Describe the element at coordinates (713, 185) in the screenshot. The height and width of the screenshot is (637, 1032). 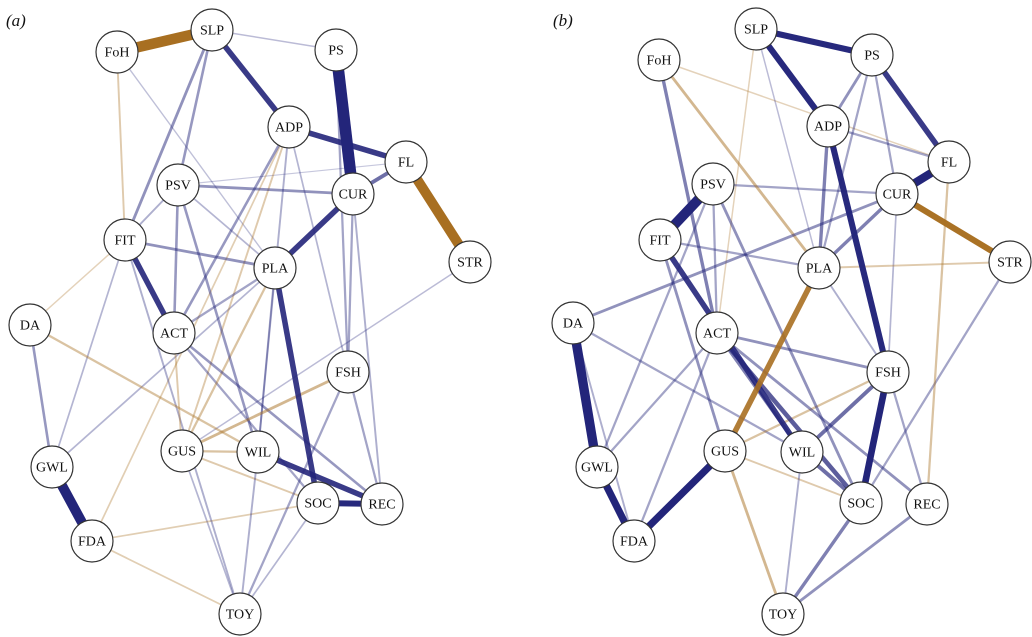
I see `node-label: PSV` at that location.